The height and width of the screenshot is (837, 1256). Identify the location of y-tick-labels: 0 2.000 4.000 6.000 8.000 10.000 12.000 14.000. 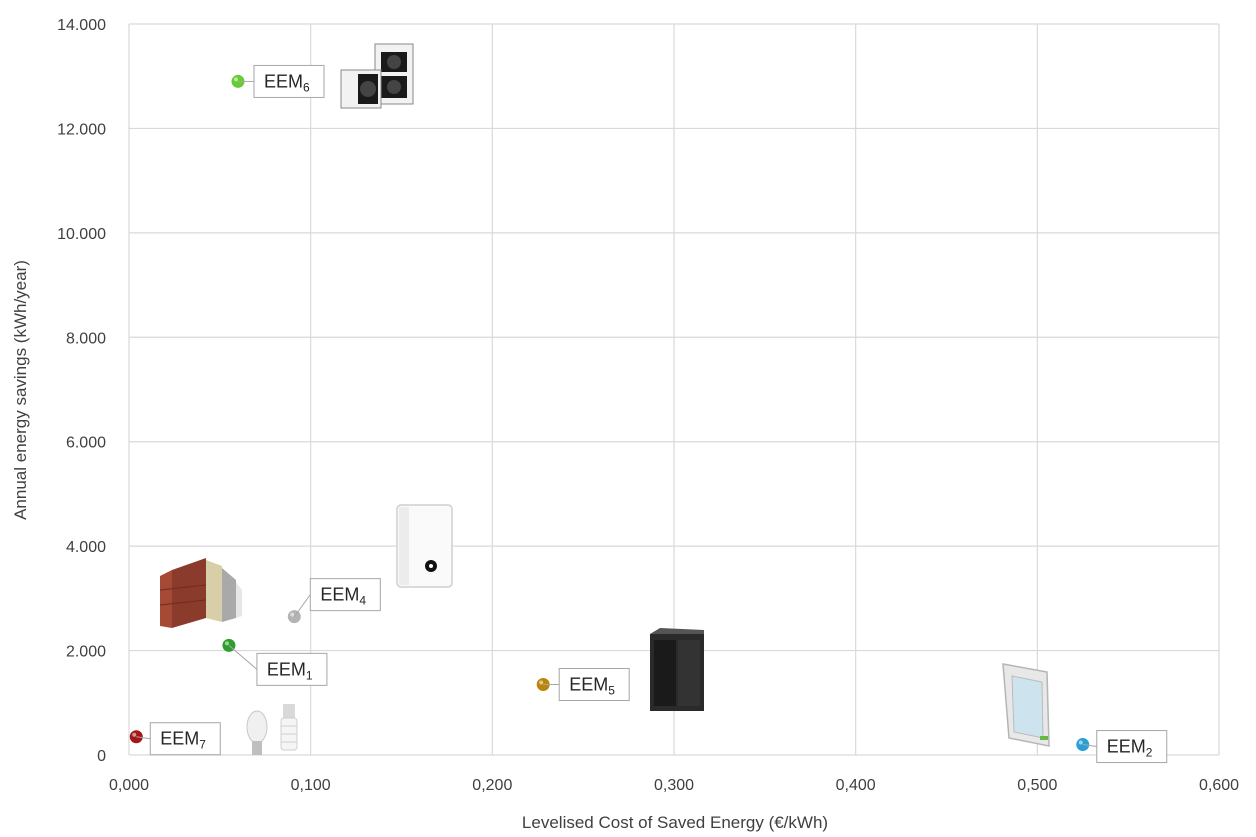
(81, 391).